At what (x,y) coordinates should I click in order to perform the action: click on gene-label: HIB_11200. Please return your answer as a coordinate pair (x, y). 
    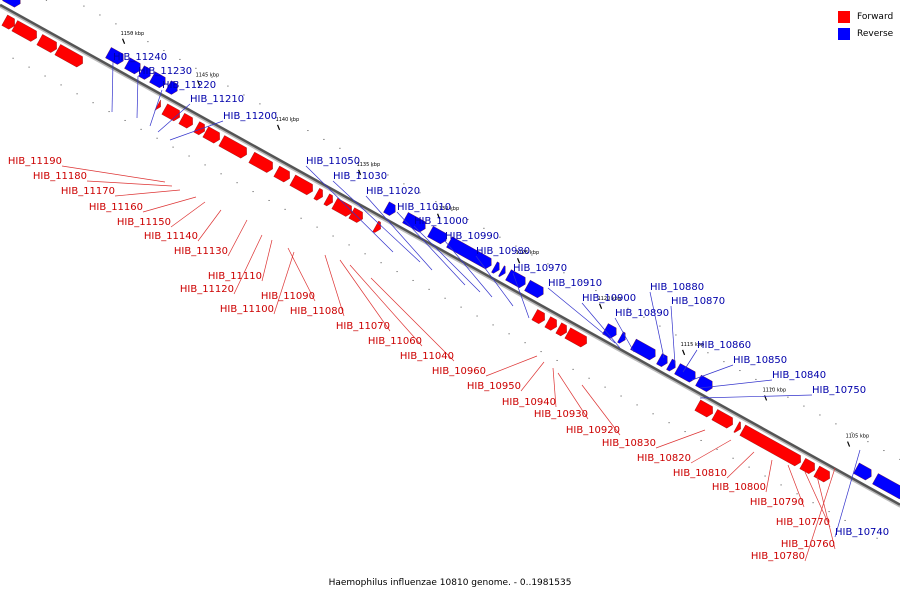
    Looking at the image, I should click on (250, 116).